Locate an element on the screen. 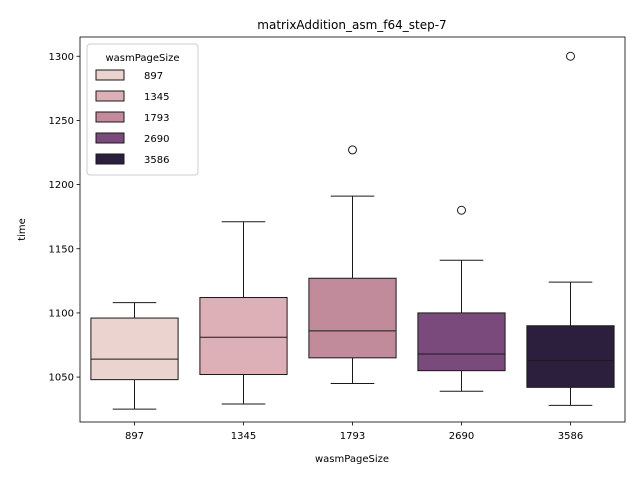  y-tick-label: 1300 is located at coordinates (61, 57).